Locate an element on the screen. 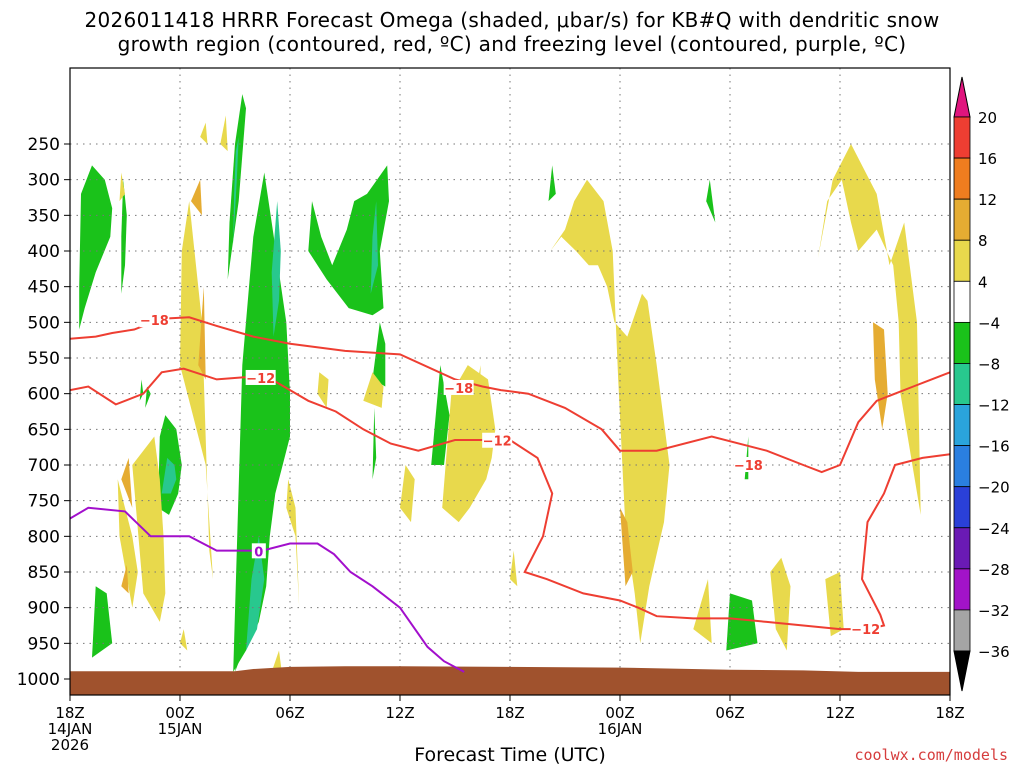 This screenshot has width=1024, height=768. colorbar-label-0: 20 is located at coordinates (987, 118).